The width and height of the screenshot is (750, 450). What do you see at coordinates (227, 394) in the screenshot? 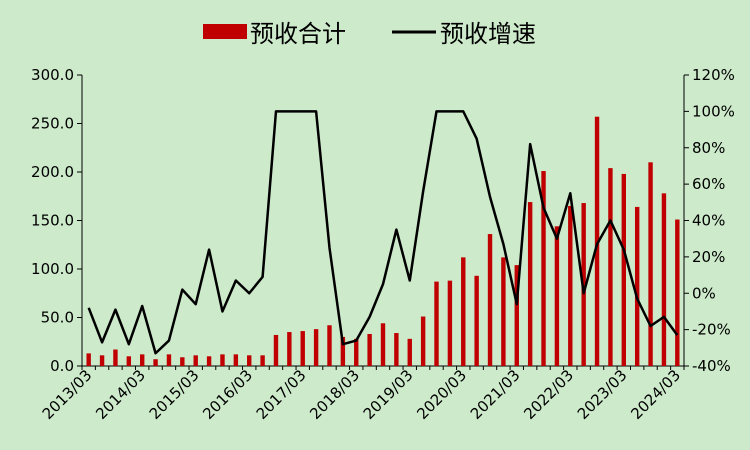
I see `x-tick-label: 2016/03` at bounding box center [227, 394].